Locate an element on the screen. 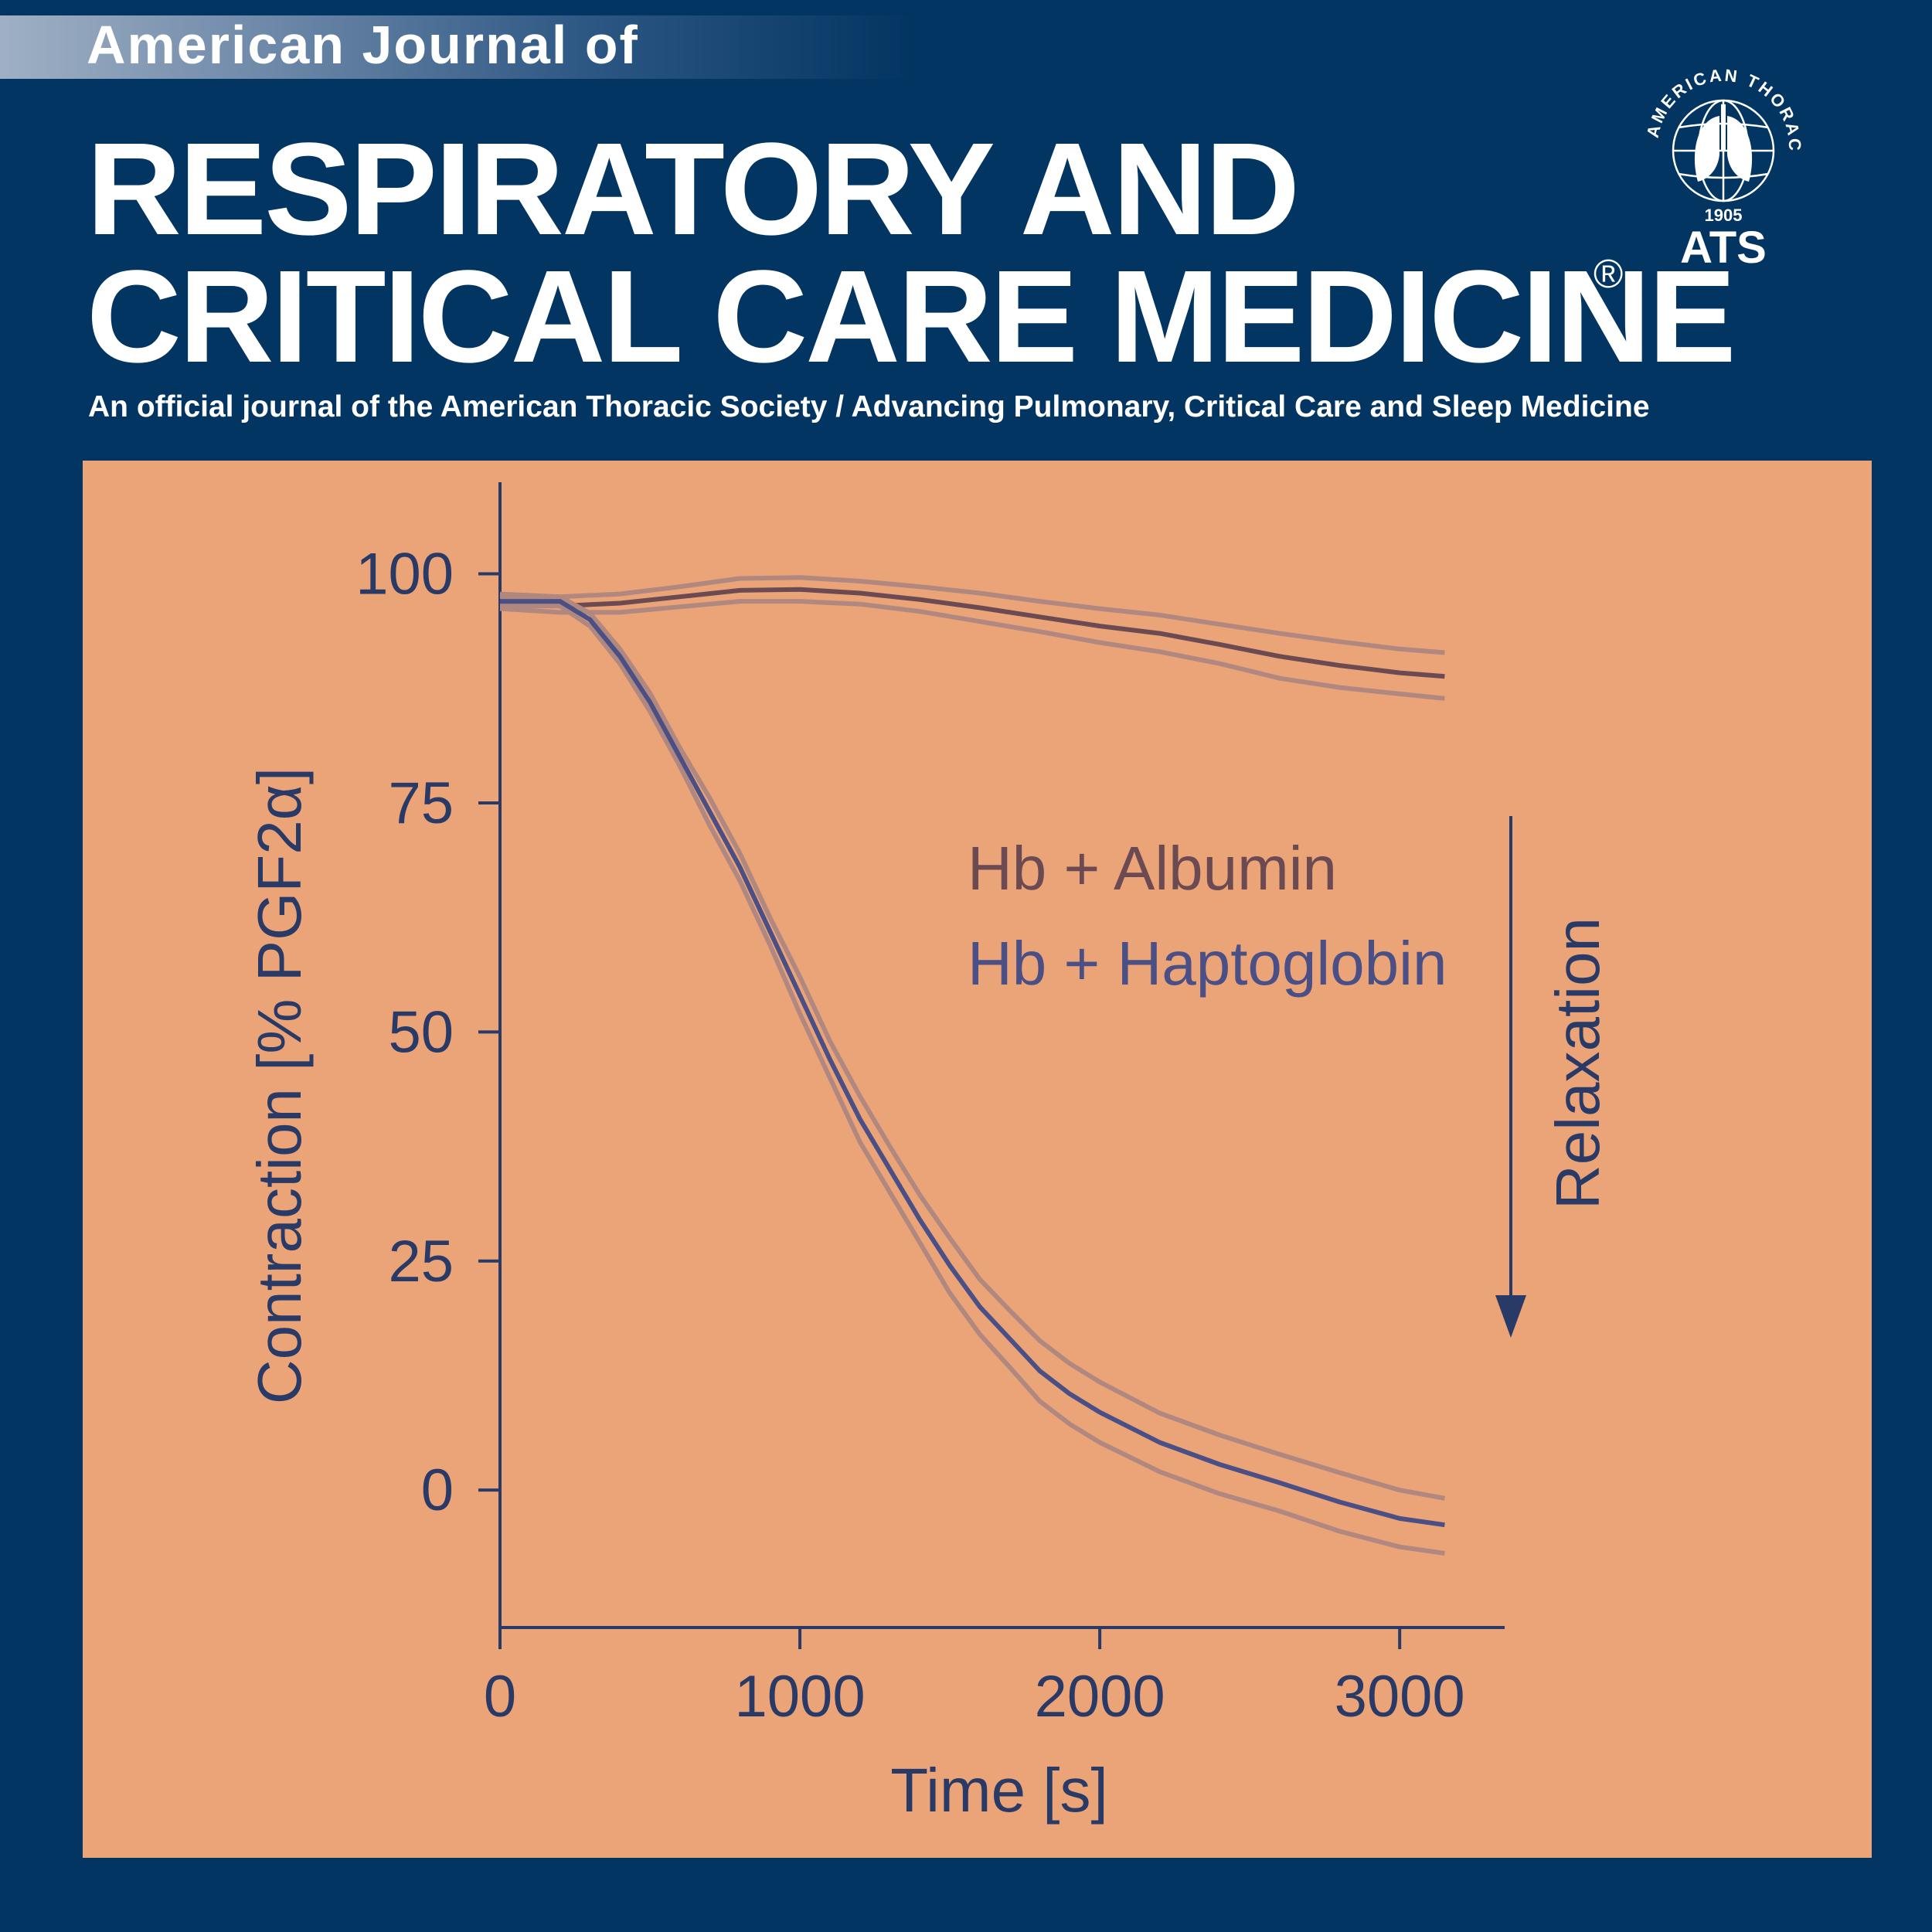 This screenshot has width=1932, height=1932. annotation-layer: Hb + Albumin Hb + Haptoglobin Relaxation is located at coordinates (1290, 1077).